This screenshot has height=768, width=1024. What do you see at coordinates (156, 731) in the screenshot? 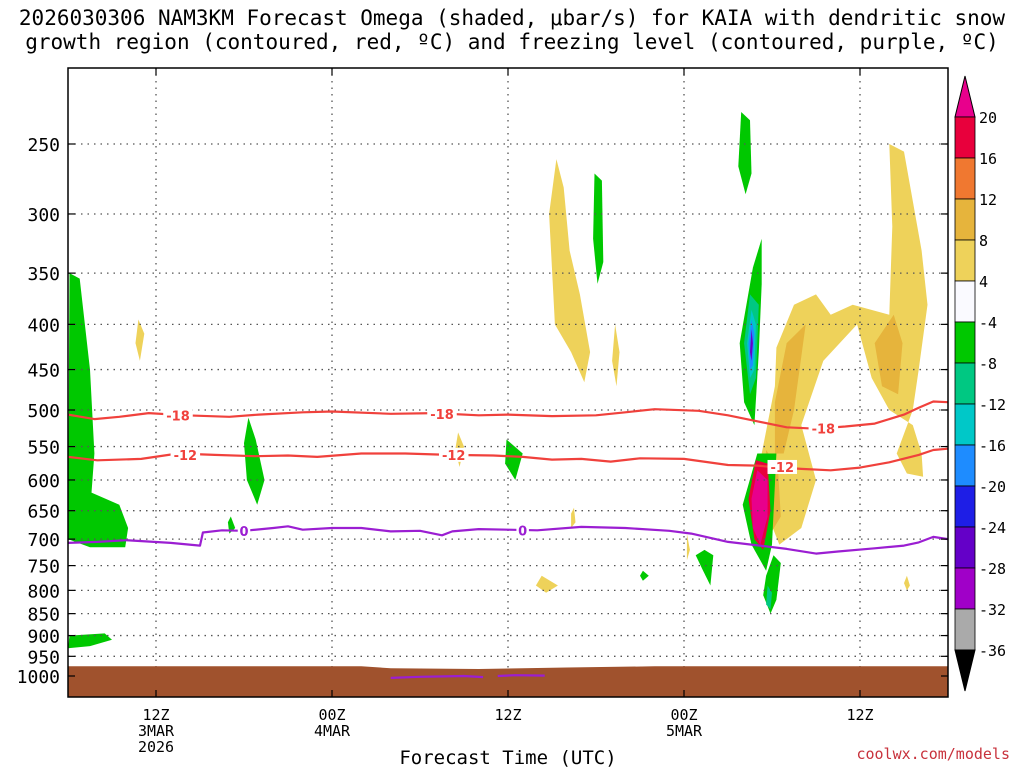
I see `x-tick-label: 3MAR` at bounding box center [156, 731].